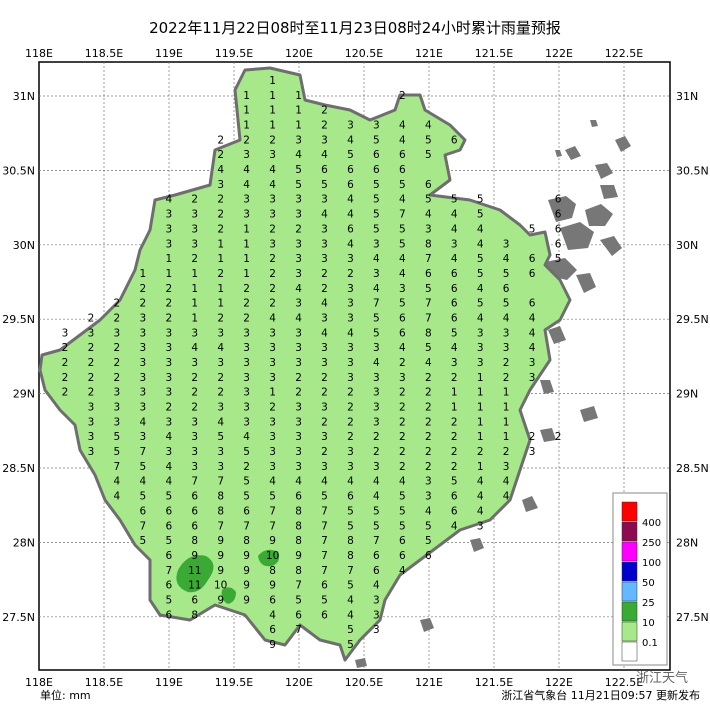 The height and width of the screenshot is (714, 710). I want to click on map-title: 2022年11月22日08时至11月23日08时24小时累计雨量预报, so click(355, 28).